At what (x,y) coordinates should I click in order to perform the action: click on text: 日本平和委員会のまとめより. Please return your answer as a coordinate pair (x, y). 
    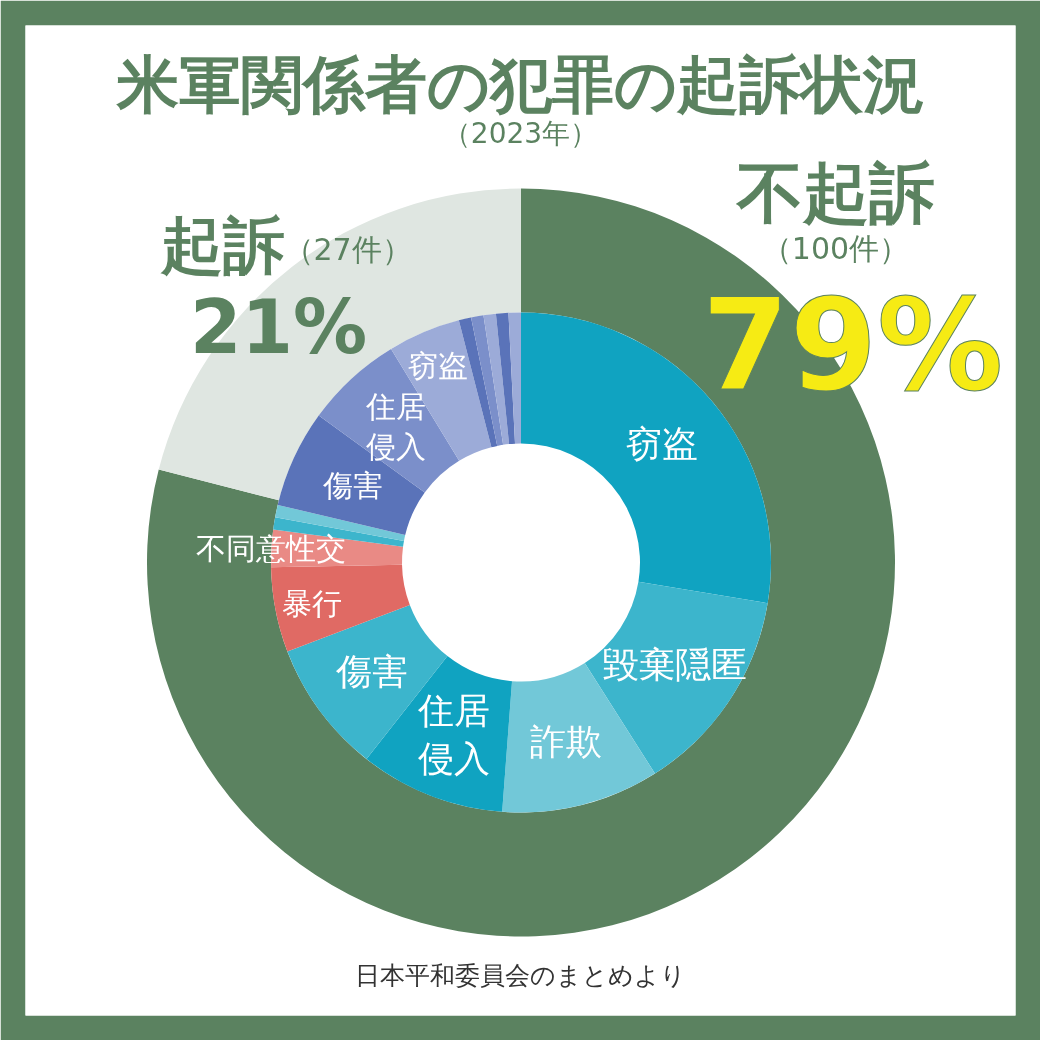
    Looking at the image, I should click on (520, 975).